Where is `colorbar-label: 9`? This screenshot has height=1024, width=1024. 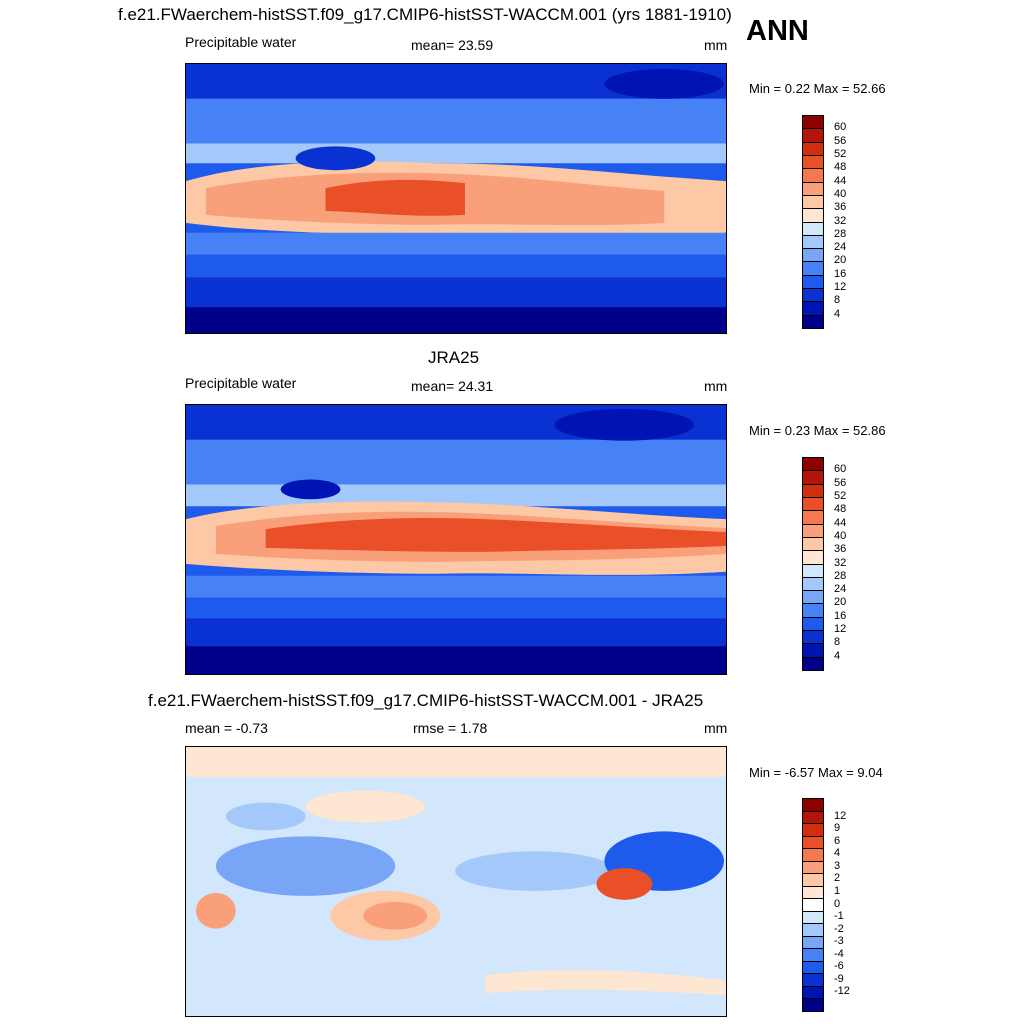
colorbar-label: 9 is located at coordinates (837, 828).